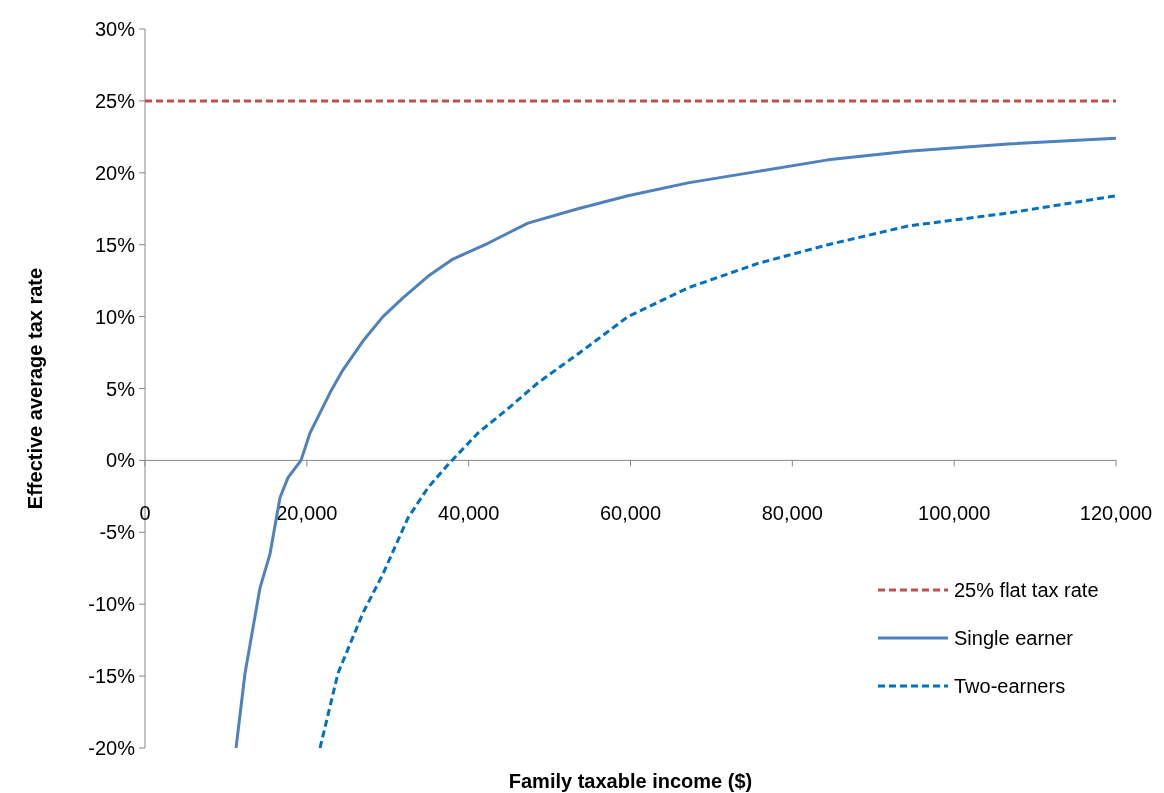 This screenshot has height=793, width=1164. Describe the element at coordinates (469, 513) in the screenshot. I see `x-tick-label: 40,000` at that location.